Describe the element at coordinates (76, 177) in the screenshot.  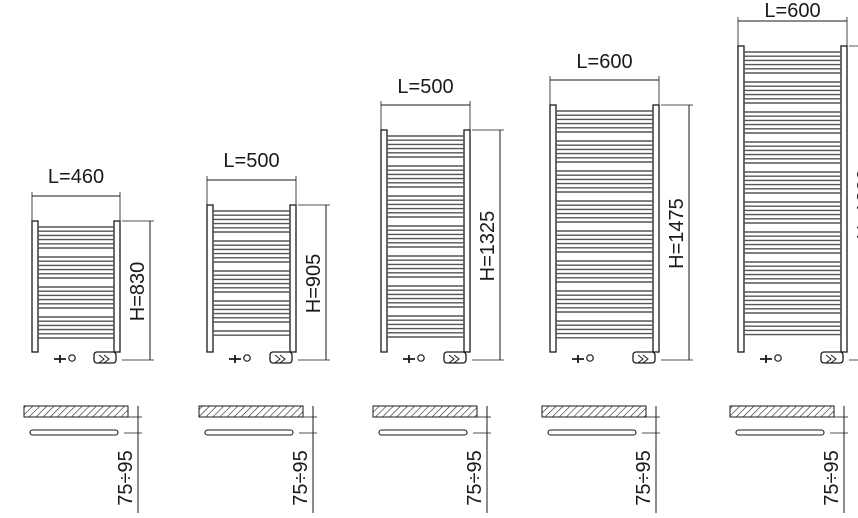
I see `width-label: L=460` at that location.